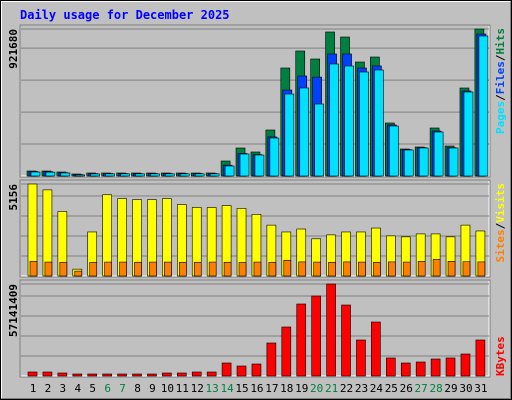  What do you see at coordinates (212, 388) in the screenshot?
I see `x-tick-label: 13` at bounding box center [212, 388].